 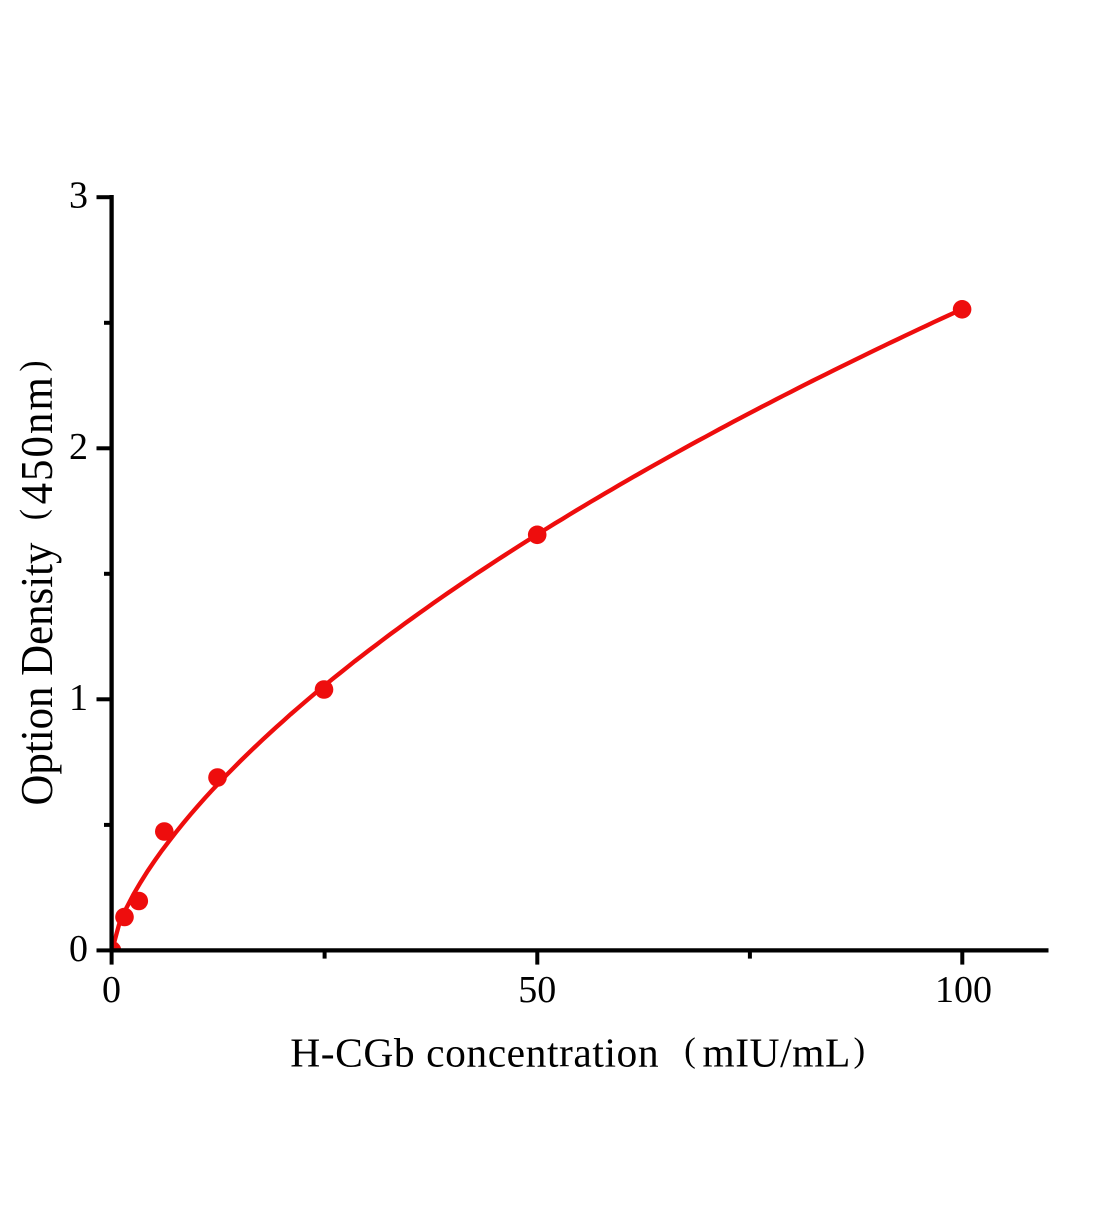 What do you see at coordinates (963, 990) in the screenshot?
I see `svg-text: 100` at bounding box center [963, 990].